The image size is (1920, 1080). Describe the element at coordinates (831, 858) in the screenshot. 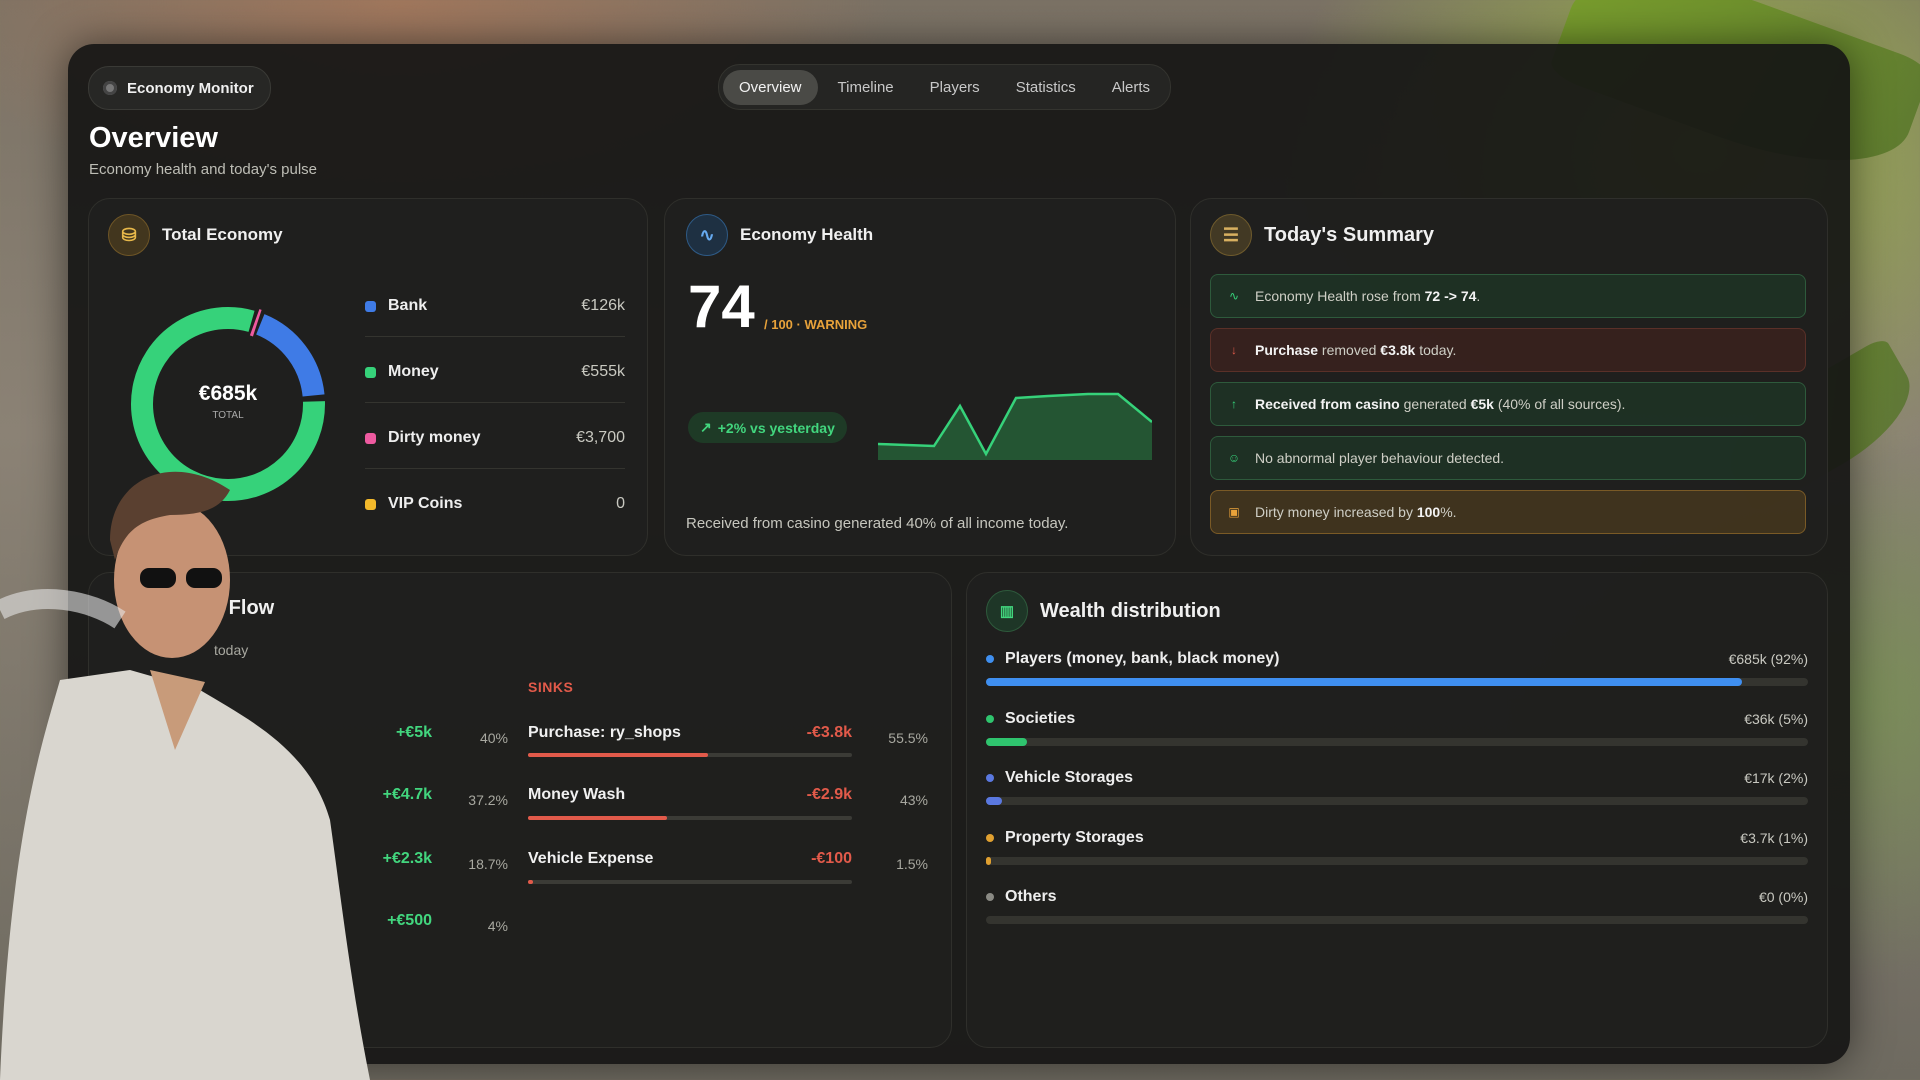

I see `sink-value: -€100` at that location.